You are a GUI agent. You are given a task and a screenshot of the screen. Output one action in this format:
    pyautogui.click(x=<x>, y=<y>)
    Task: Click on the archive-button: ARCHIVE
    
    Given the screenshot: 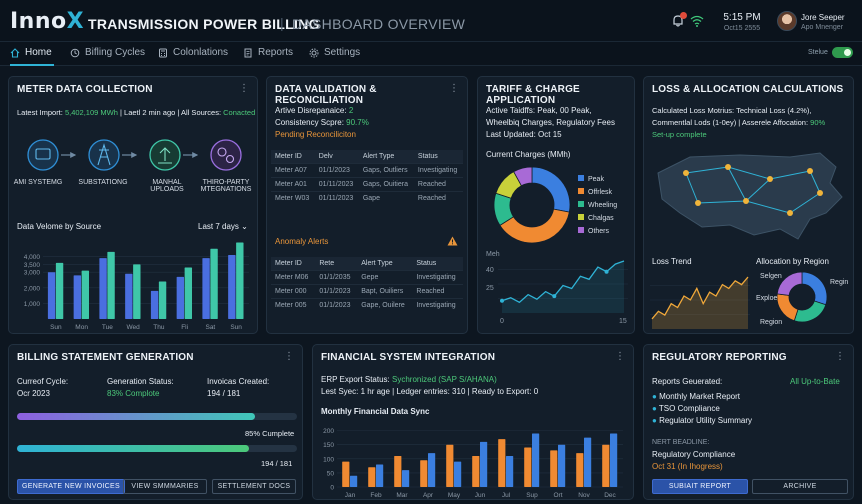 What is the action you would take?
    pyautogui.click(x=800, y=486)
    